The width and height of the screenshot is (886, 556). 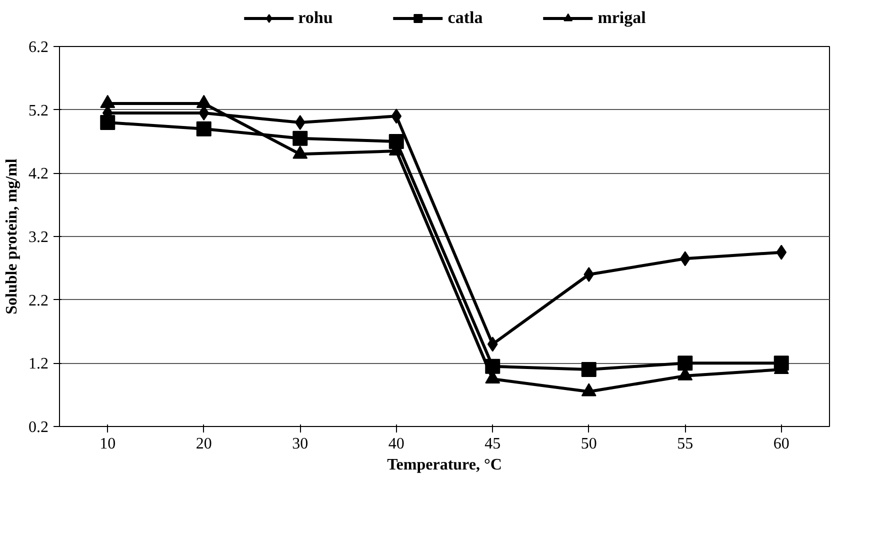 What do you see at coordinates (108, 444) in the screenshot?
I see `x-tick-label: 10` at bounding box center [108, 444].